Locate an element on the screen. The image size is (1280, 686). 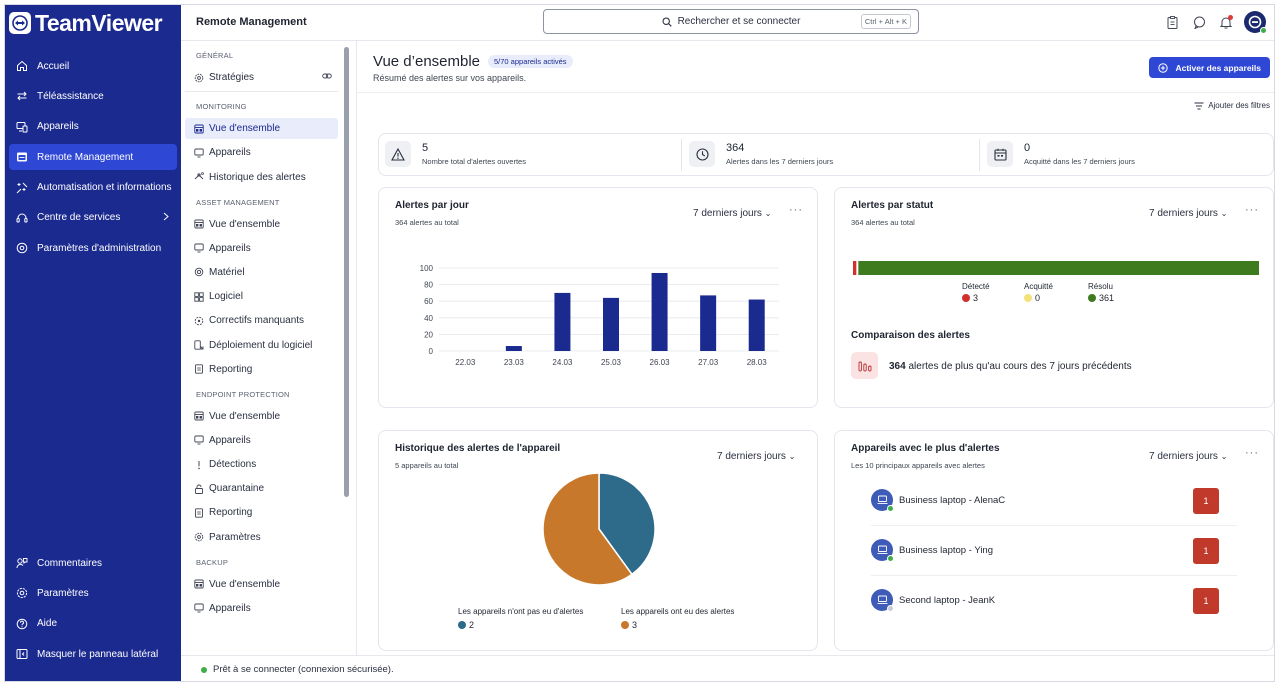
subnav-item-monitoring-2: Historique des alertes is located at coordinates (261, 177).